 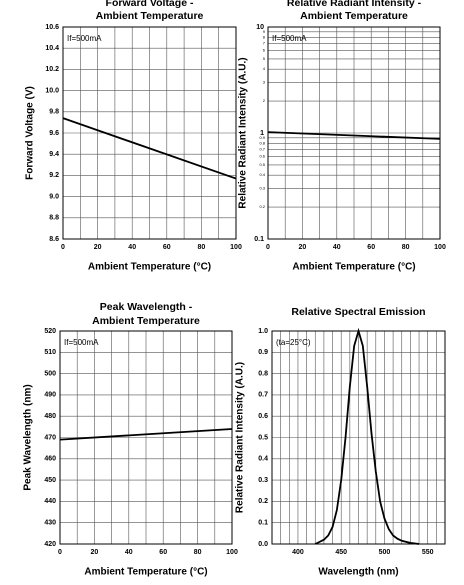 I want to click on y-tick-label: 9.4, so click(x=54, y=154).